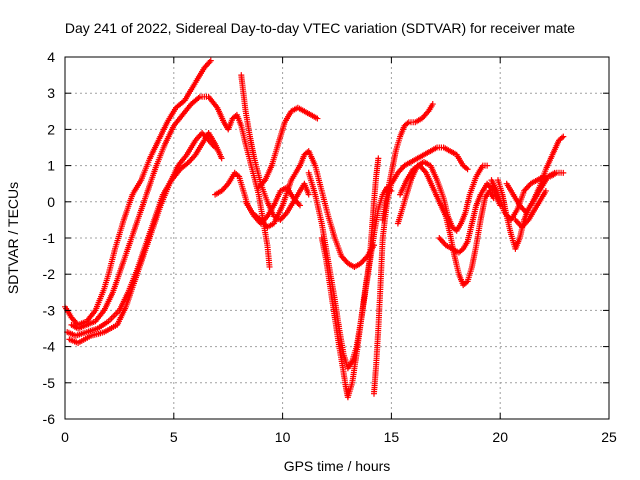 Image resolution: width=640 pixels, height=480 pixels. What do you see at coordinates (65, 437) in the screenshot?
I see `x-tick-label: 0` at bounding box center [65, 437].